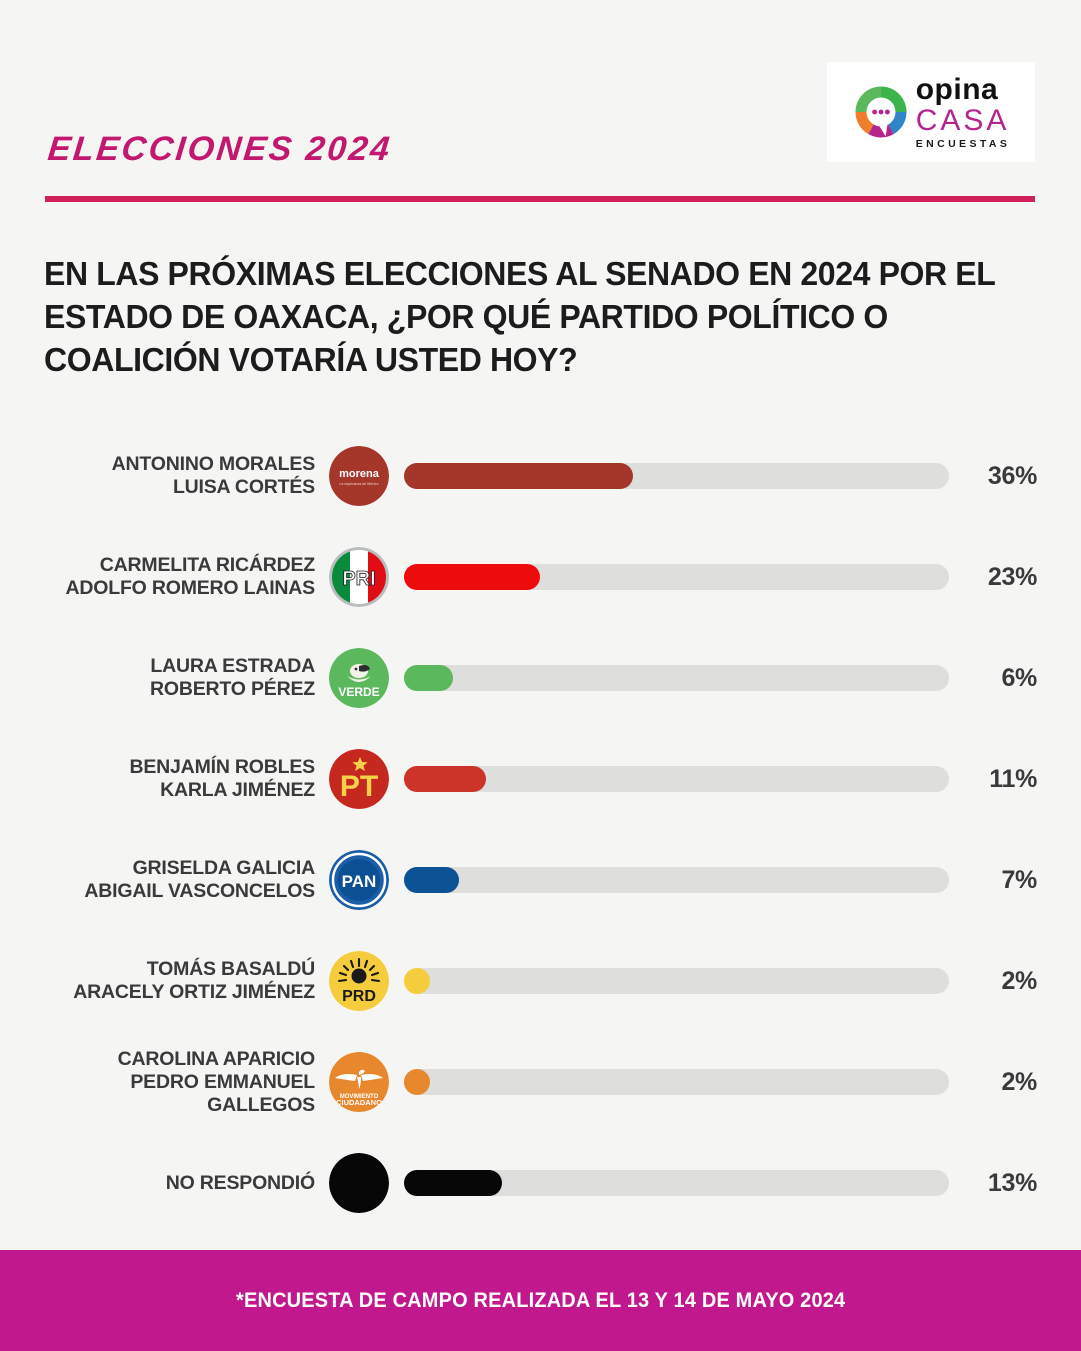 The image size is (1081, 1351). I want to click on candidate-name-line2: ROBERTO PÉREZ, so click(232, 689).